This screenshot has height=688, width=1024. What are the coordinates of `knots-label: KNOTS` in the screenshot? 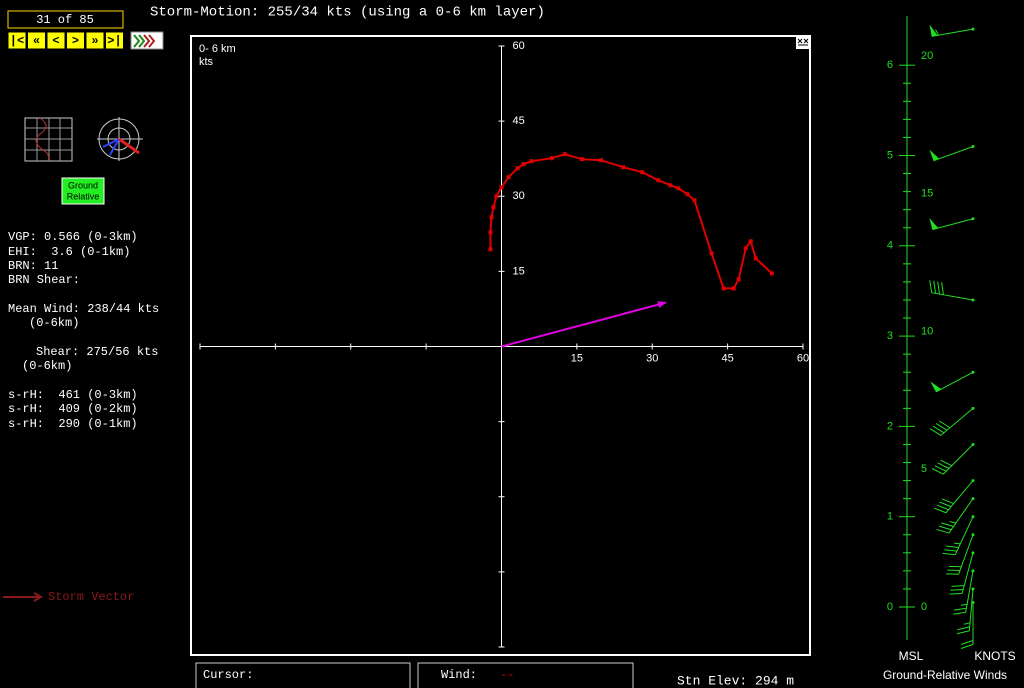 It's located at (994, 656).